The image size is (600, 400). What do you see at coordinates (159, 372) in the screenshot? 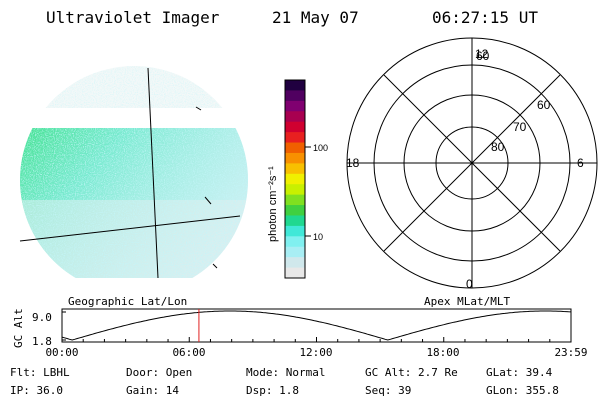
I see `door-info: Door: Open` at bounding box center [159, 372].